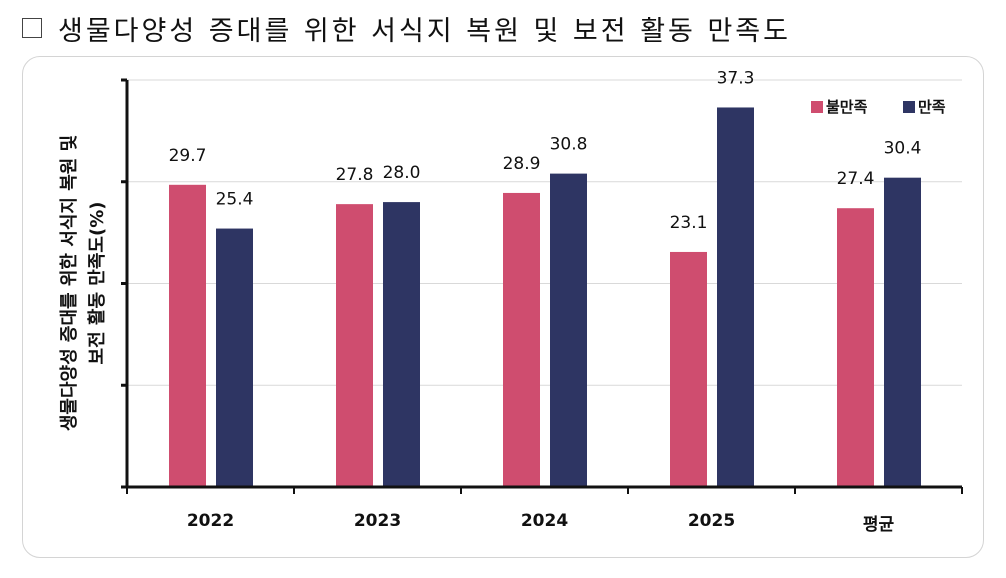  I want to click on legend-swatch-dissatisfied, so click(817, 107).